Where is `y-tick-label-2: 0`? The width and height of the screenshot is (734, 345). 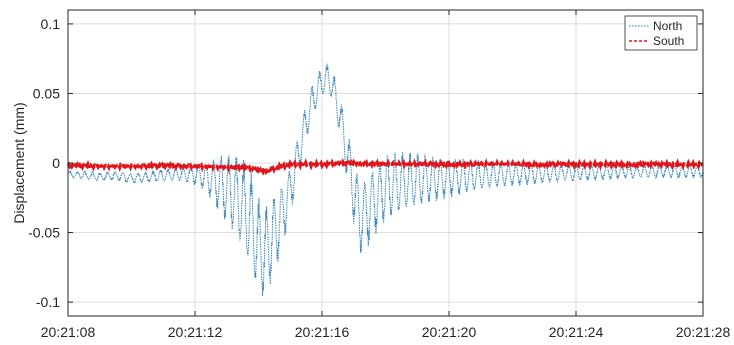
y-tick-label-2: 0 is located at coordinates (56, 163).